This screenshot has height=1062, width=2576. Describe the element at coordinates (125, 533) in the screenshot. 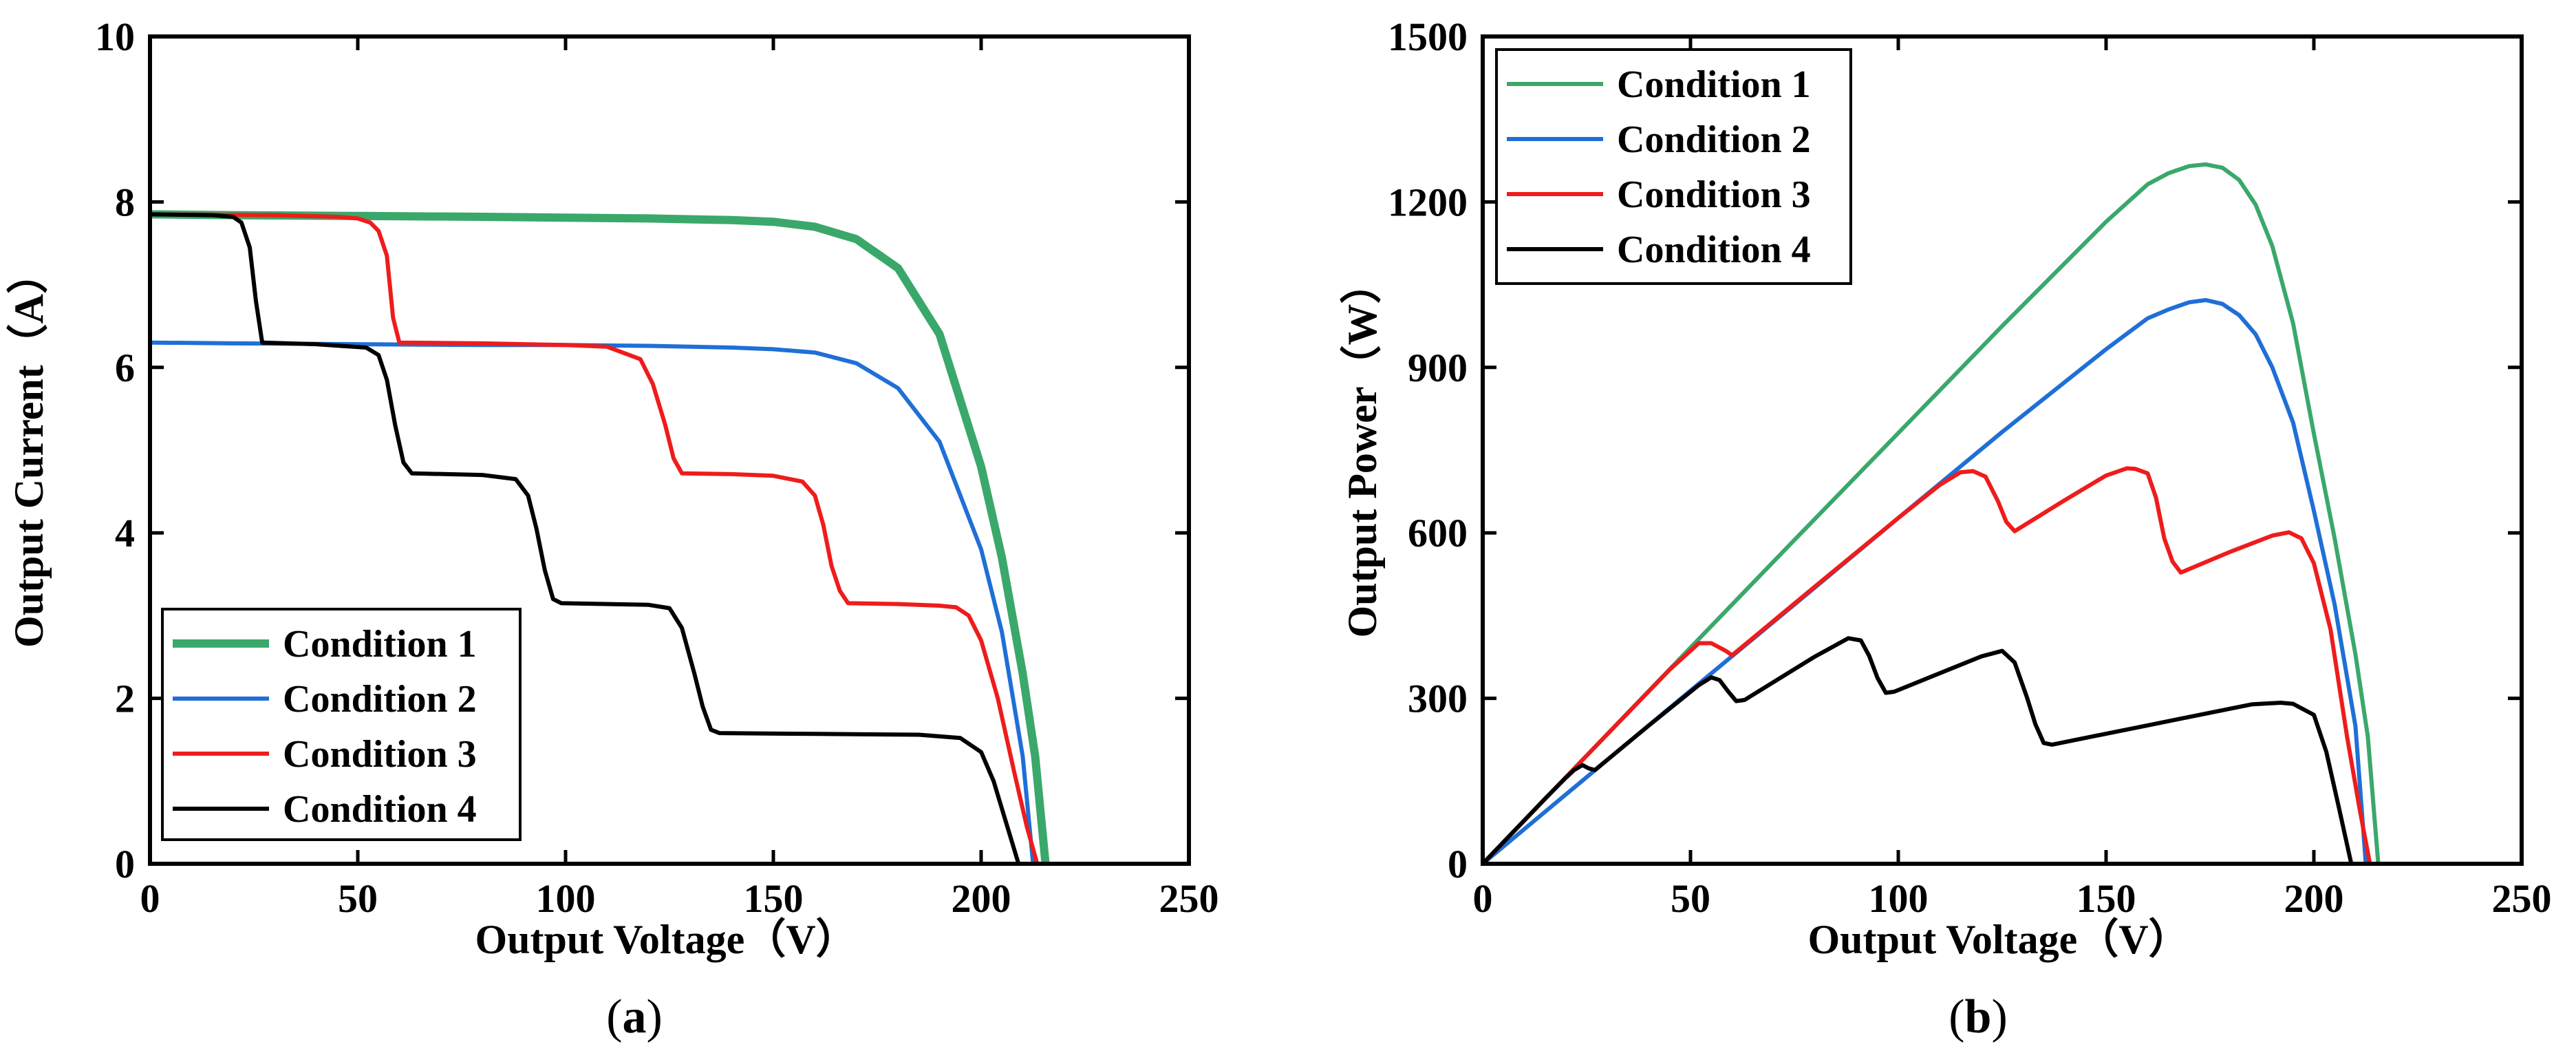

I see `y-tick-label: 4` at that location.